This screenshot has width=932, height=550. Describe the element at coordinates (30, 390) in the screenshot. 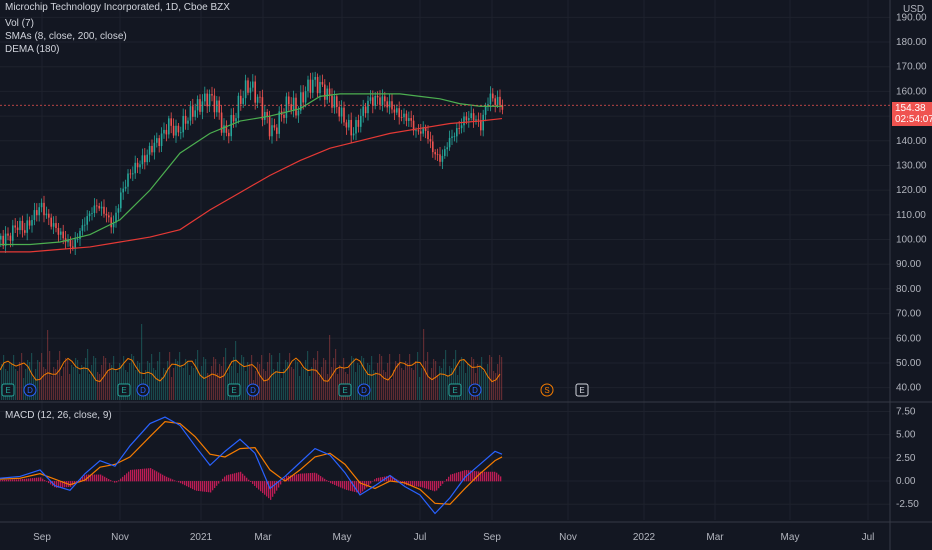

I see `event-marker-label: D` at that location.